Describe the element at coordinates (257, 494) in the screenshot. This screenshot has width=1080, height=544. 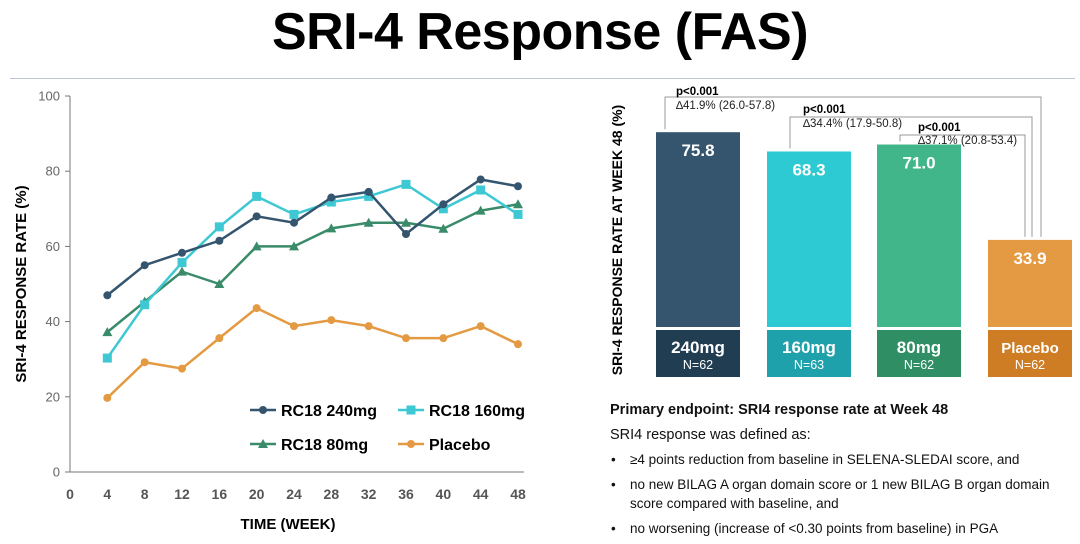
I see `x-tick-label: 20` at that location.